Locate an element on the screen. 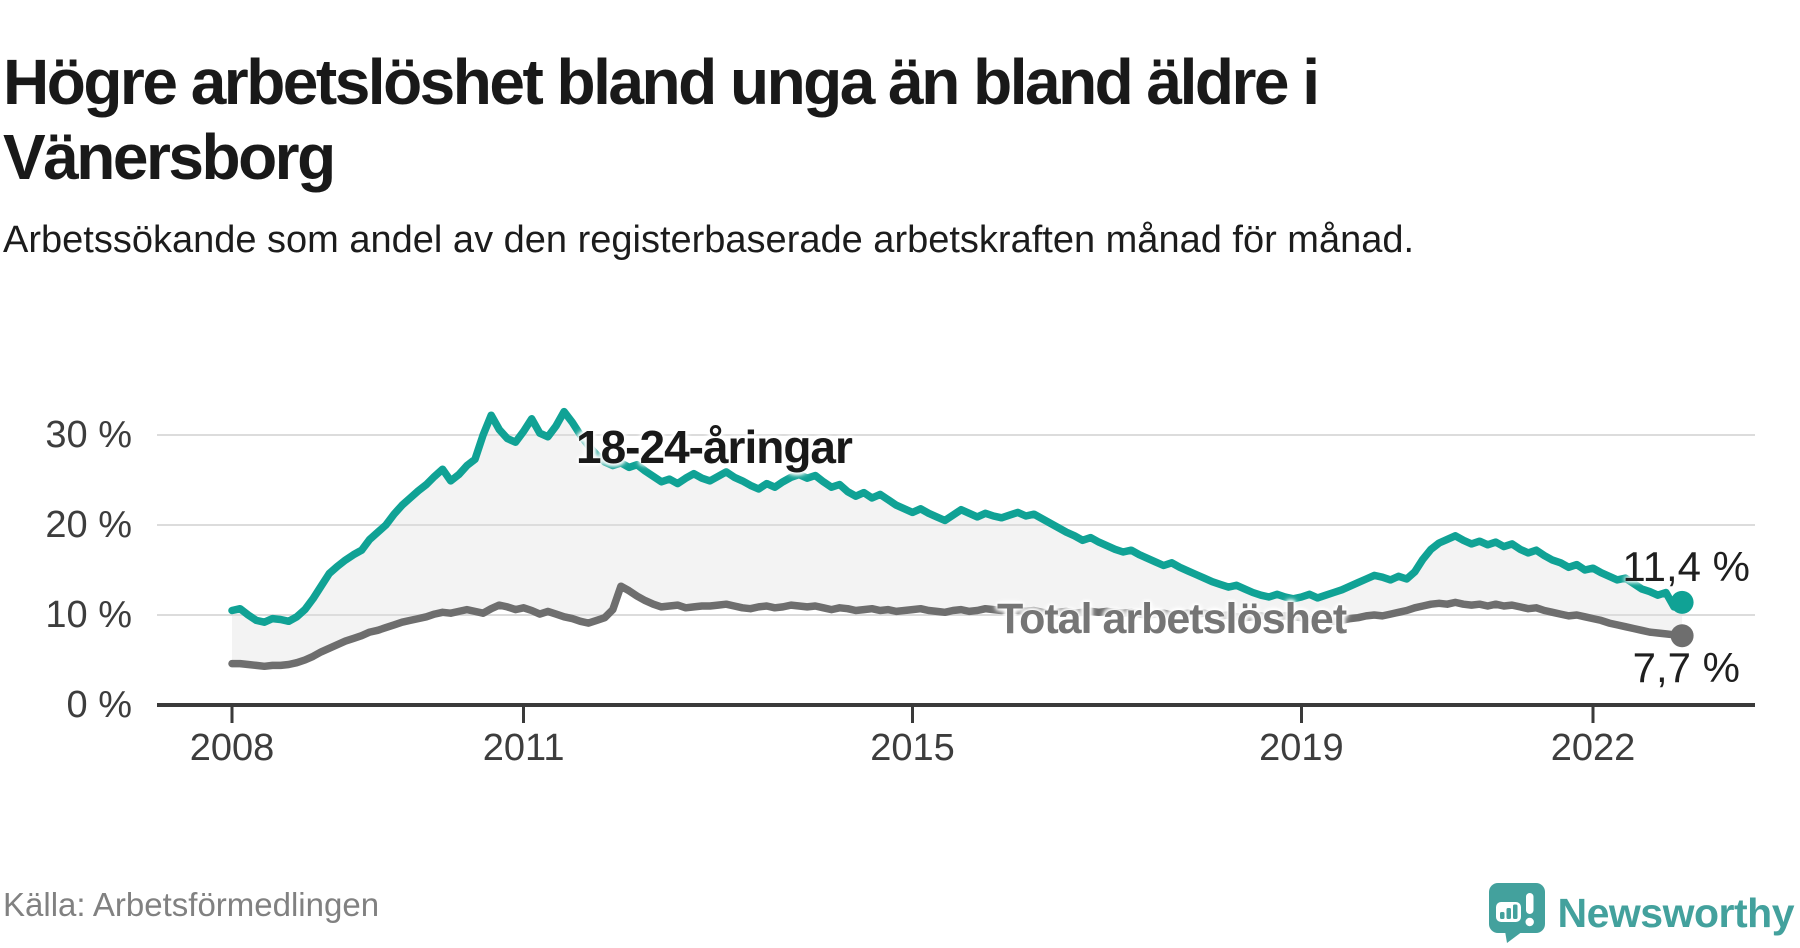 This screenshot has height=948, width=1800. newsworthy-logo: Newsworthy is located at coordinates (1641, 913).